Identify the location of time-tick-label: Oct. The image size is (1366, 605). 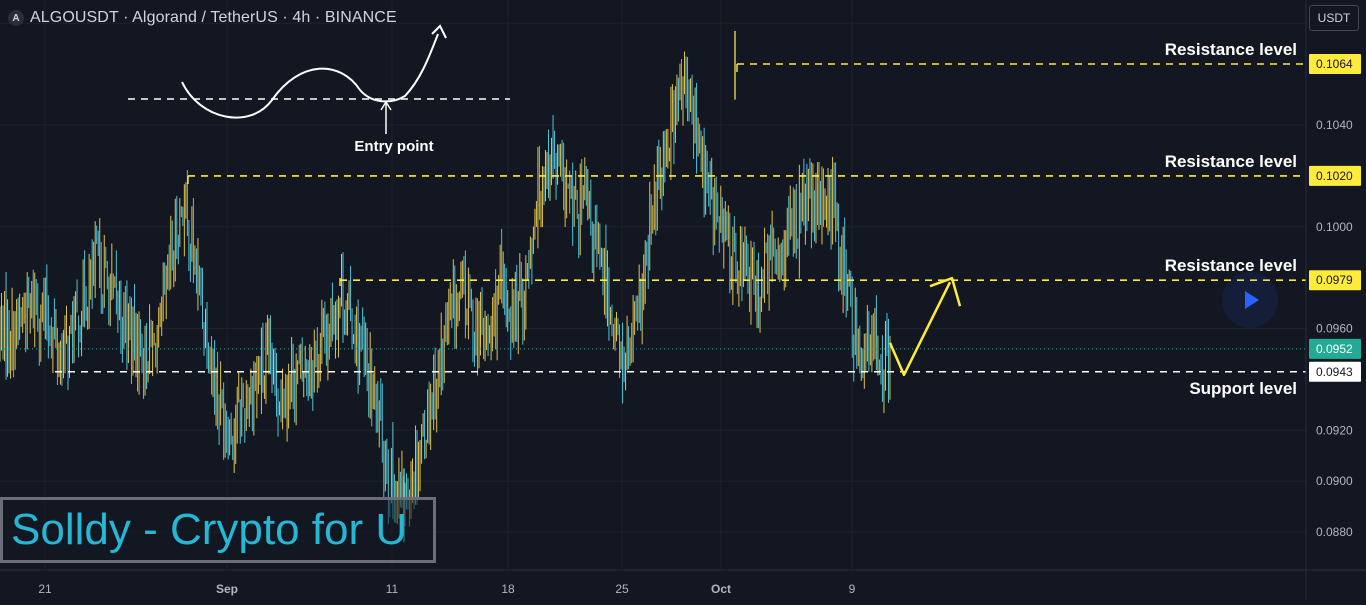
(721, 589).